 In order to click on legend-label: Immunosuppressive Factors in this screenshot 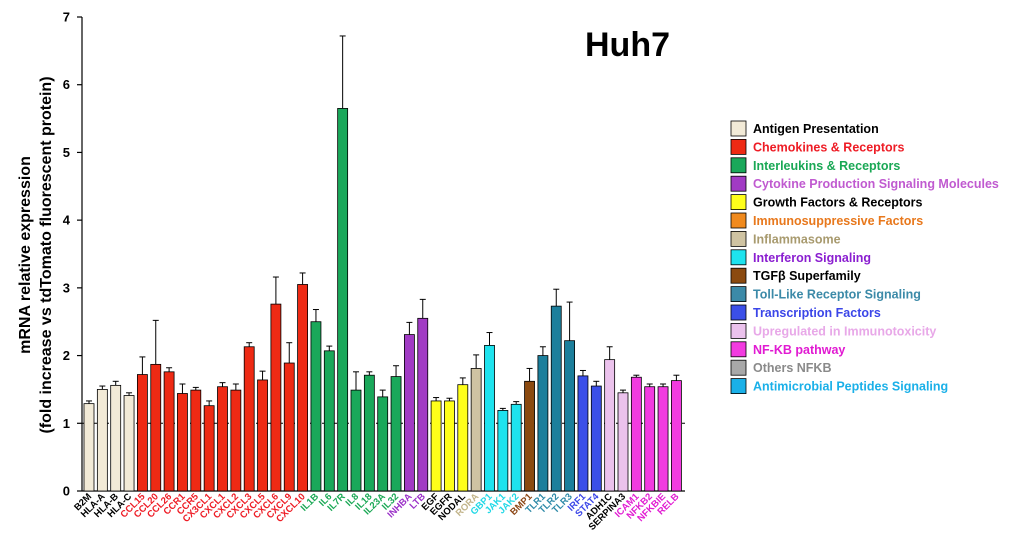, I will do `click(838, 221)`.